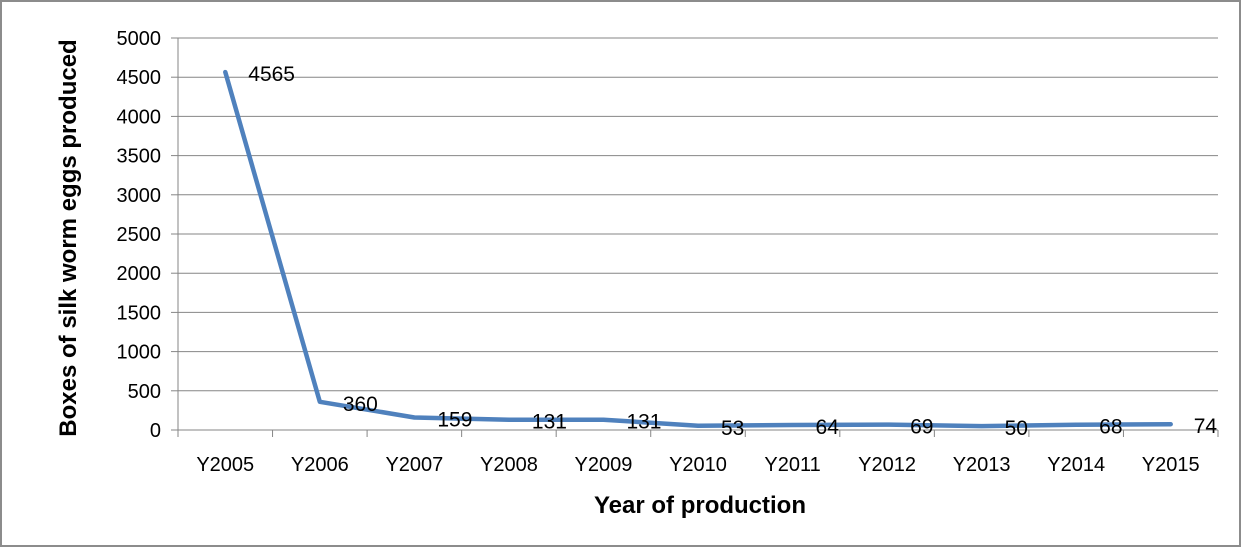 The width and height of the screenshot is (1241, 547). Describe the element at coordinates (139, 157) in the screenshot. I see `y-tick-label: 3500` at that location.